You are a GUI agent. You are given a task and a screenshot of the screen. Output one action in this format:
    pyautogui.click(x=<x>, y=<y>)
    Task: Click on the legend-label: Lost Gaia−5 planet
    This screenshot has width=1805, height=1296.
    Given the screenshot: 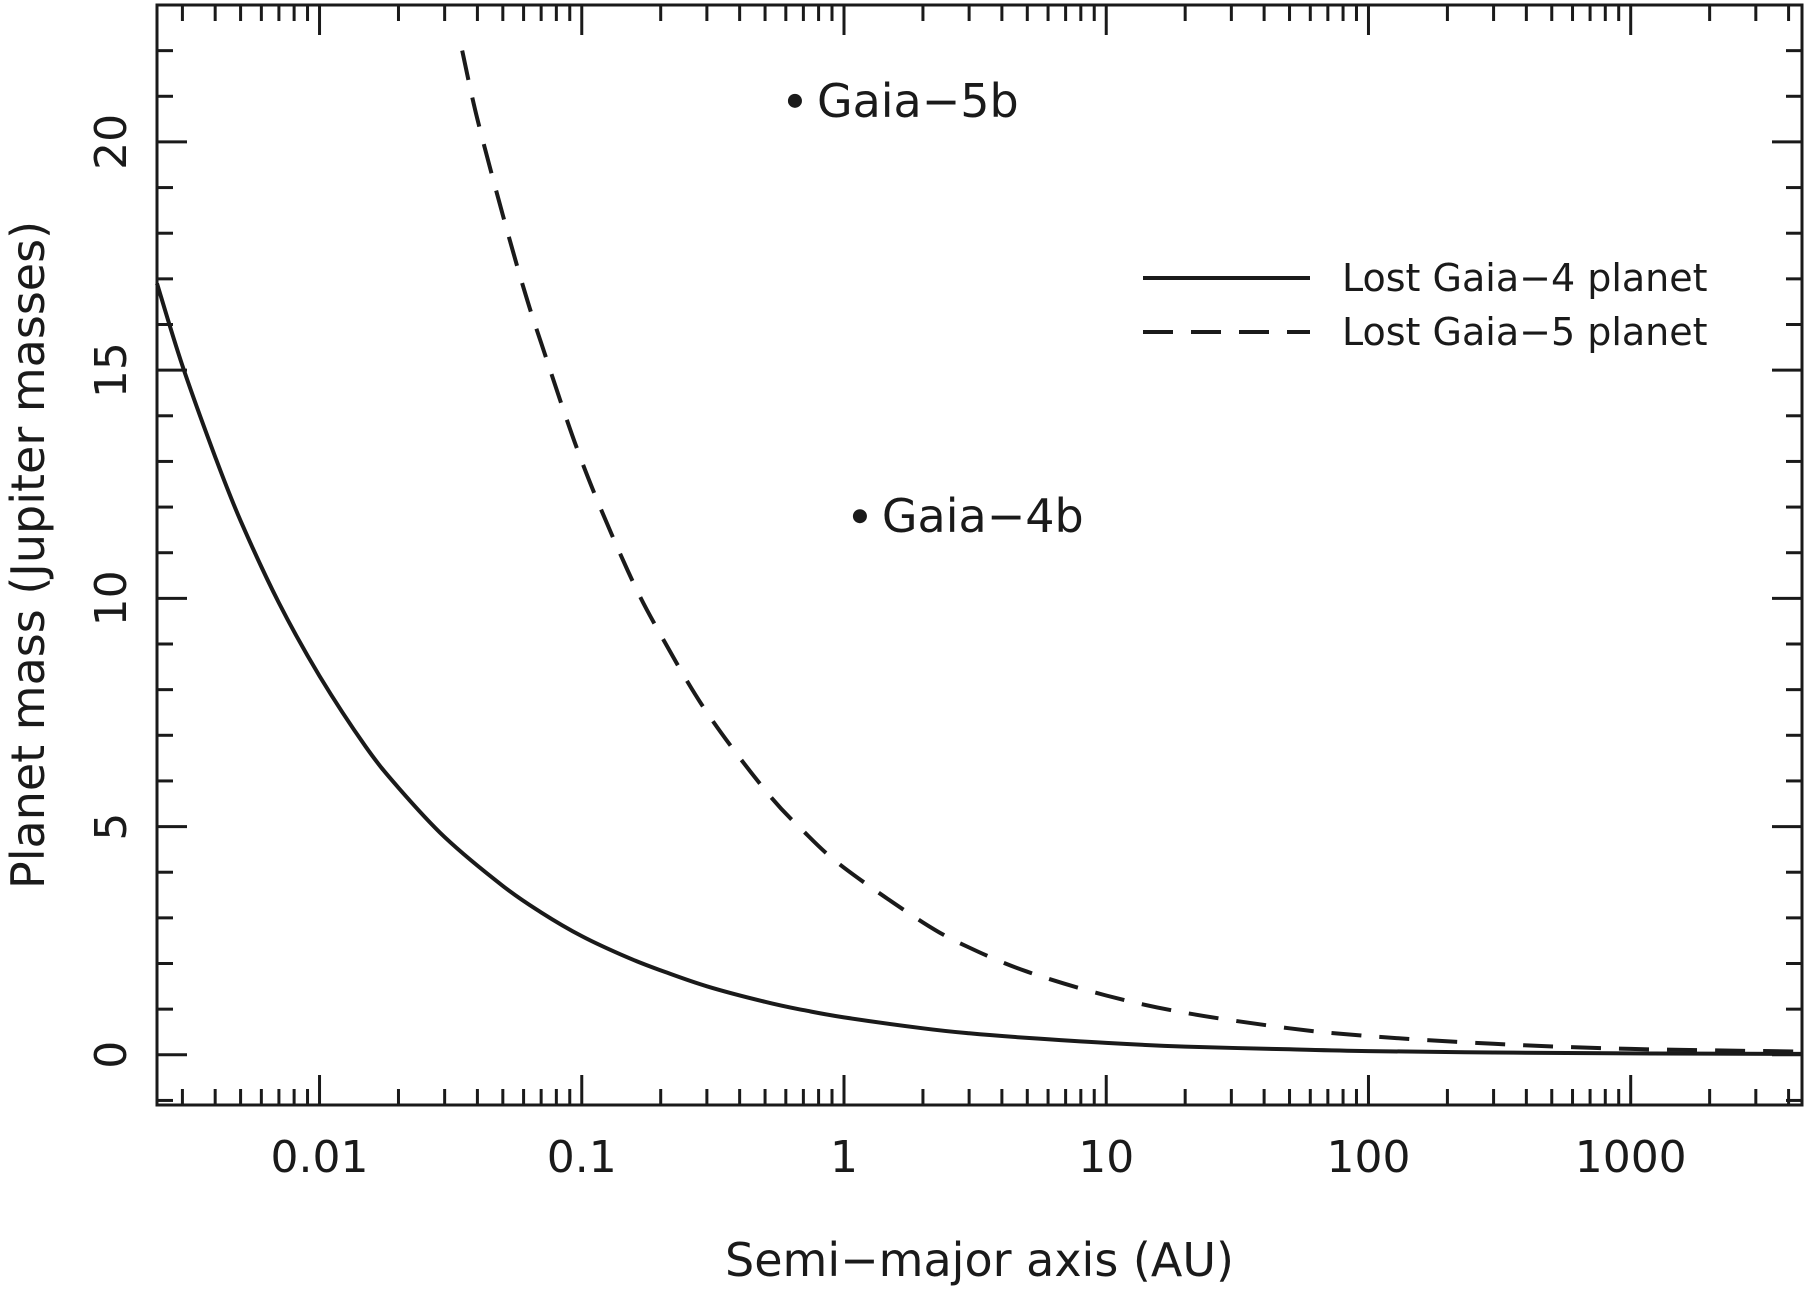 What is the action you would take?
    pyautogui.click(x=1525, y=332)
    